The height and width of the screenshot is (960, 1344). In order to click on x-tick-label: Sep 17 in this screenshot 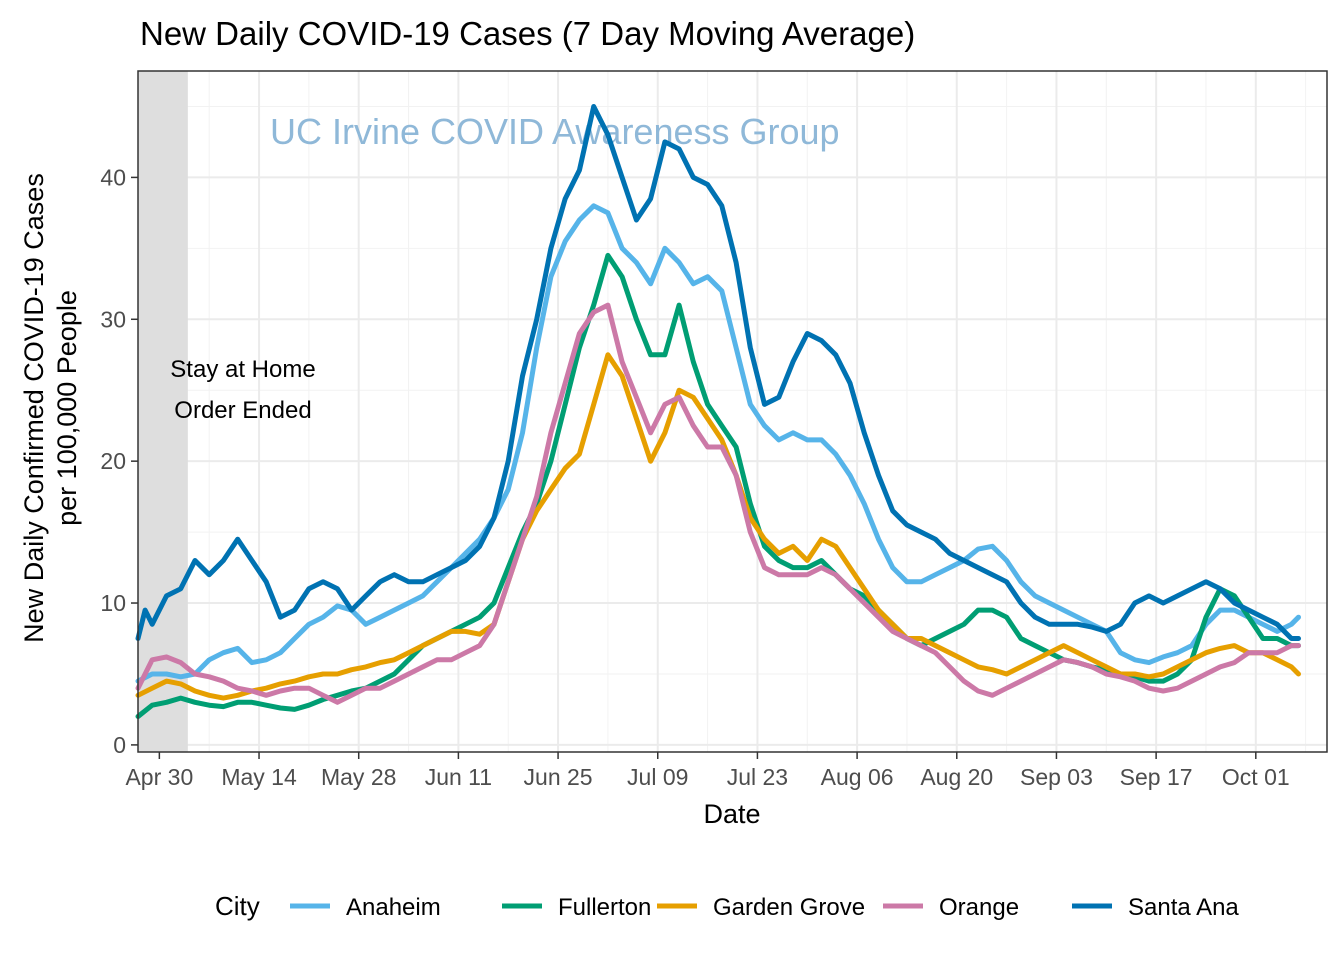, I will do `click(1156, 777)`.